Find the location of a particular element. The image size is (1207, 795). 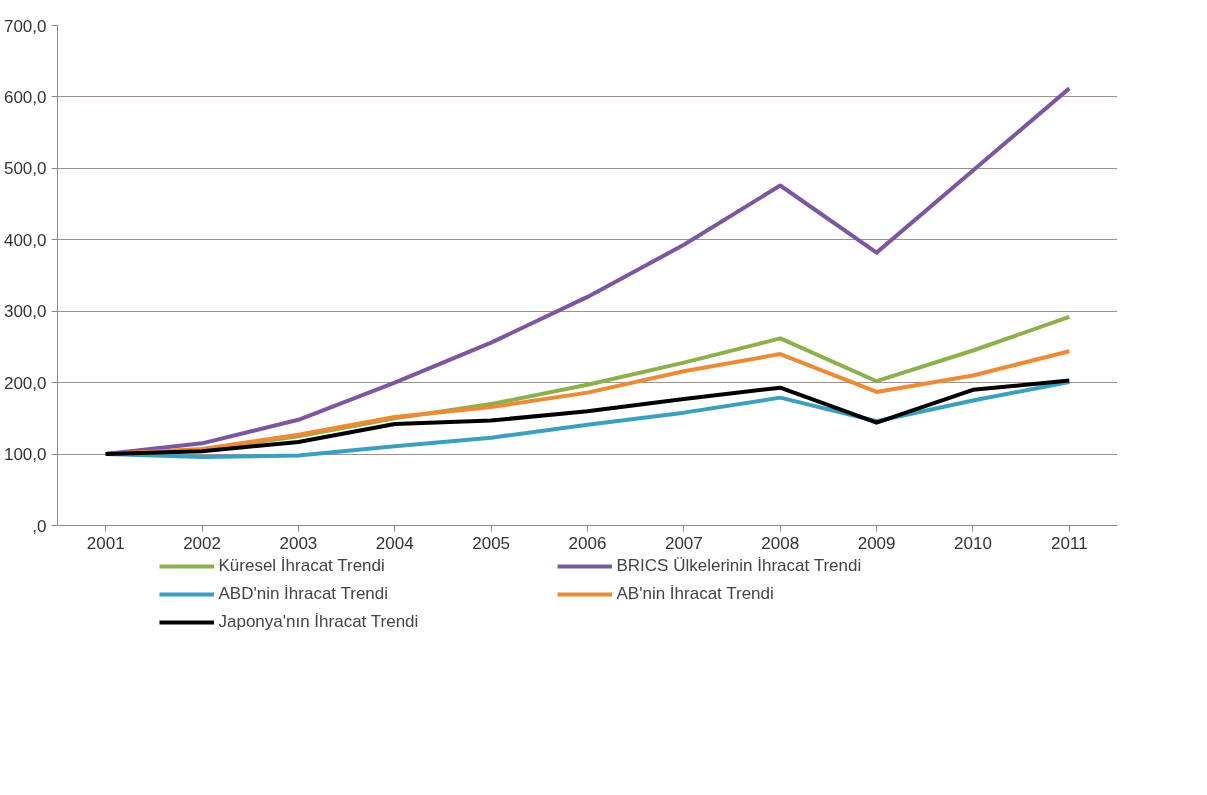

y-tick-label: 100,0 is located at coordinates (25, 455).